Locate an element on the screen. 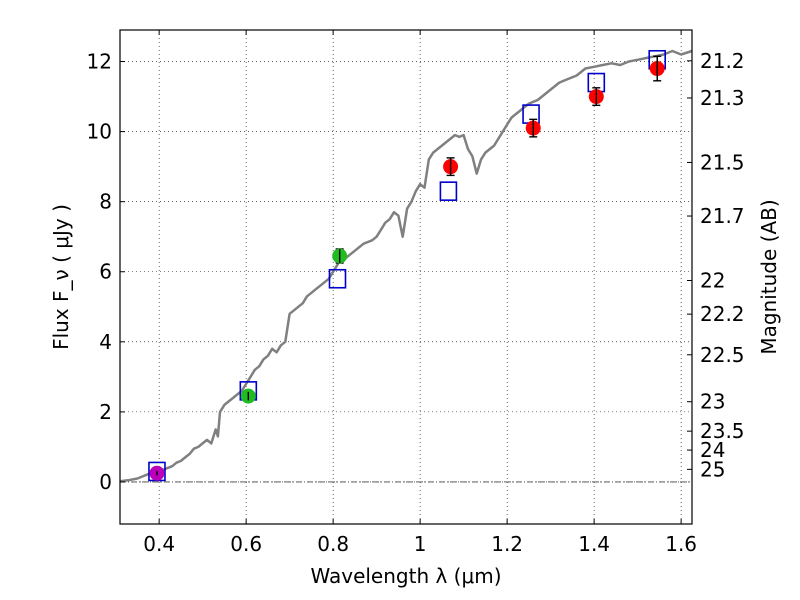 This screenshot has width=800, height=600. x-tick-label: 1.4 is located at coordinates (594, 544).